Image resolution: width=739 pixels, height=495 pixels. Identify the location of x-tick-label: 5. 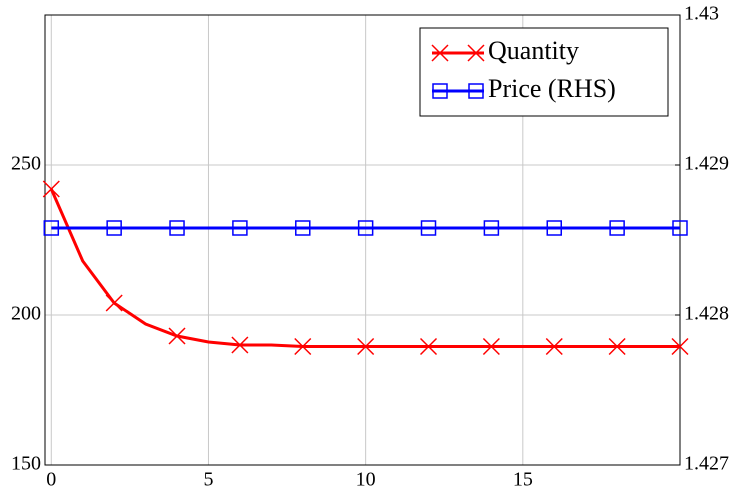
(208, 480).